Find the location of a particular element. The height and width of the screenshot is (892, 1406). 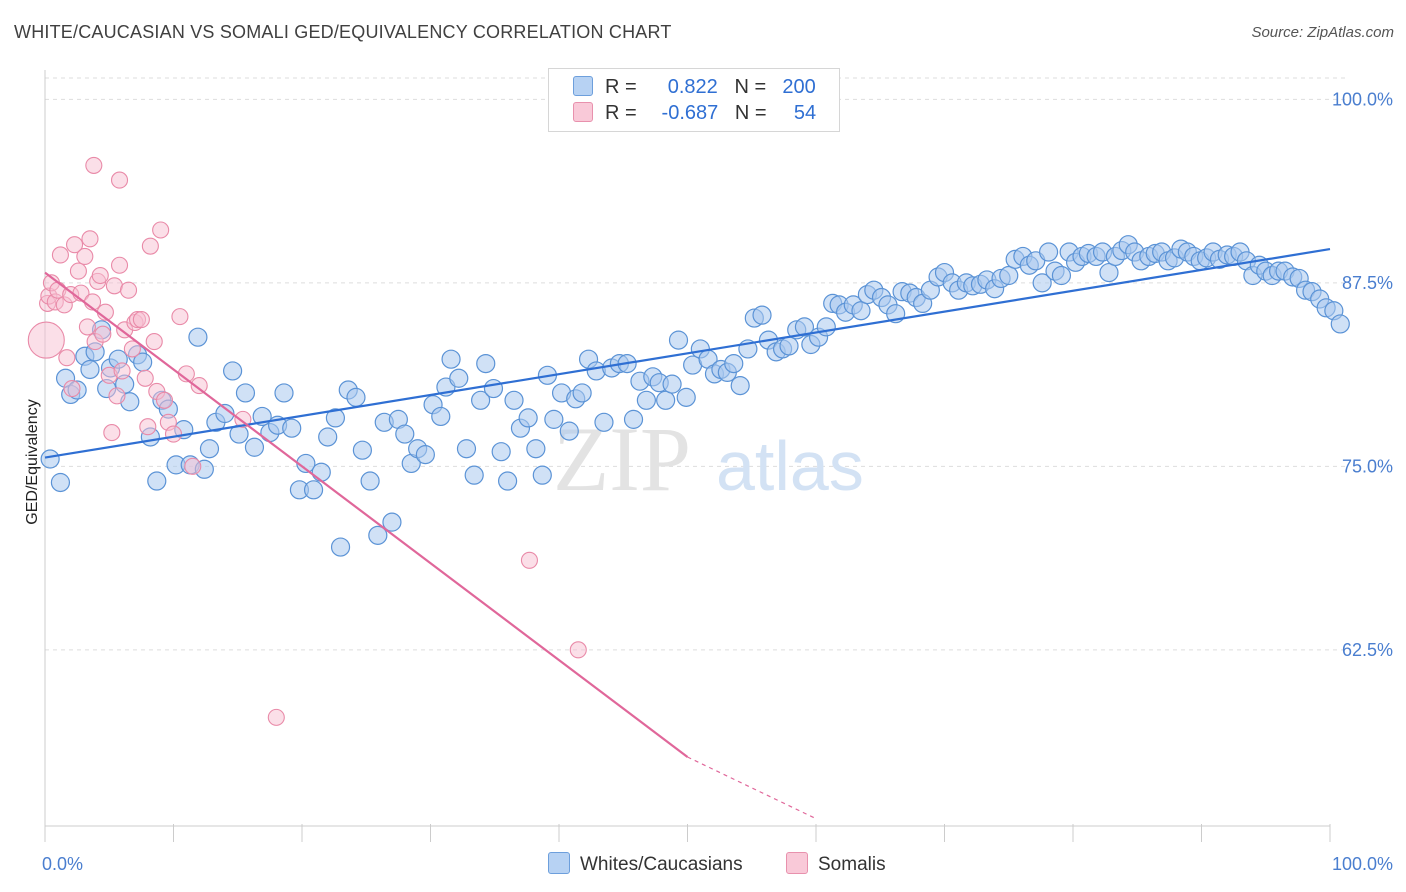

legend-item-whites: Whites/Caucasians is located at coordinates (645, 864).